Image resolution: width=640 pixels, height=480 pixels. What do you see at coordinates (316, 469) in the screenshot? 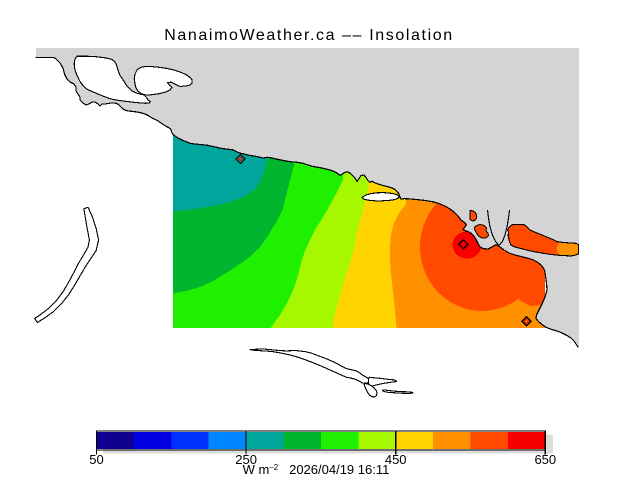
I see `svg-text: W m–2 2026/04/19 16:11` at bounding box center [316, 469].